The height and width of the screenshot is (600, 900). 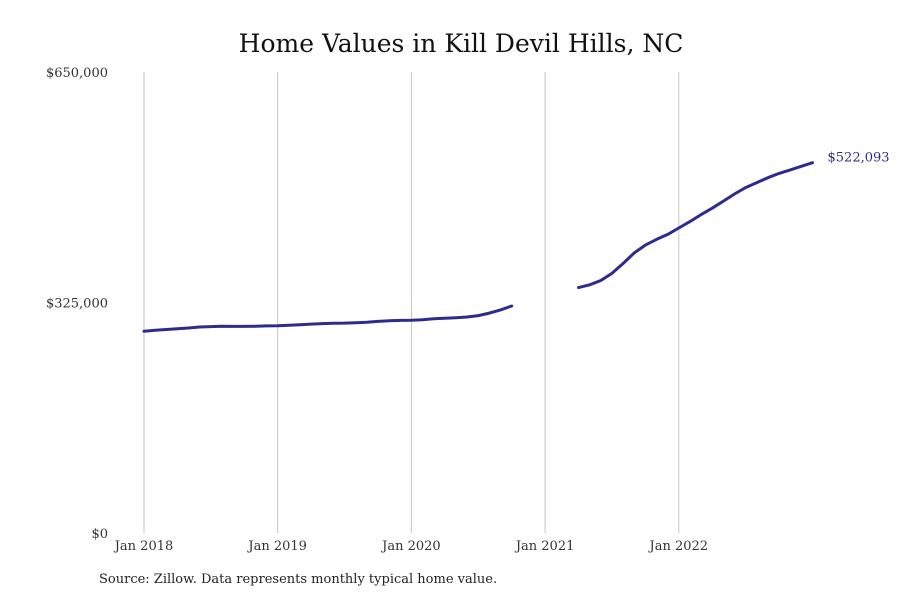 What do you see at coordinates (77, 73) in the screenshot?
I see `y-tick-label: $650,000` at bounding box center [77, 73].